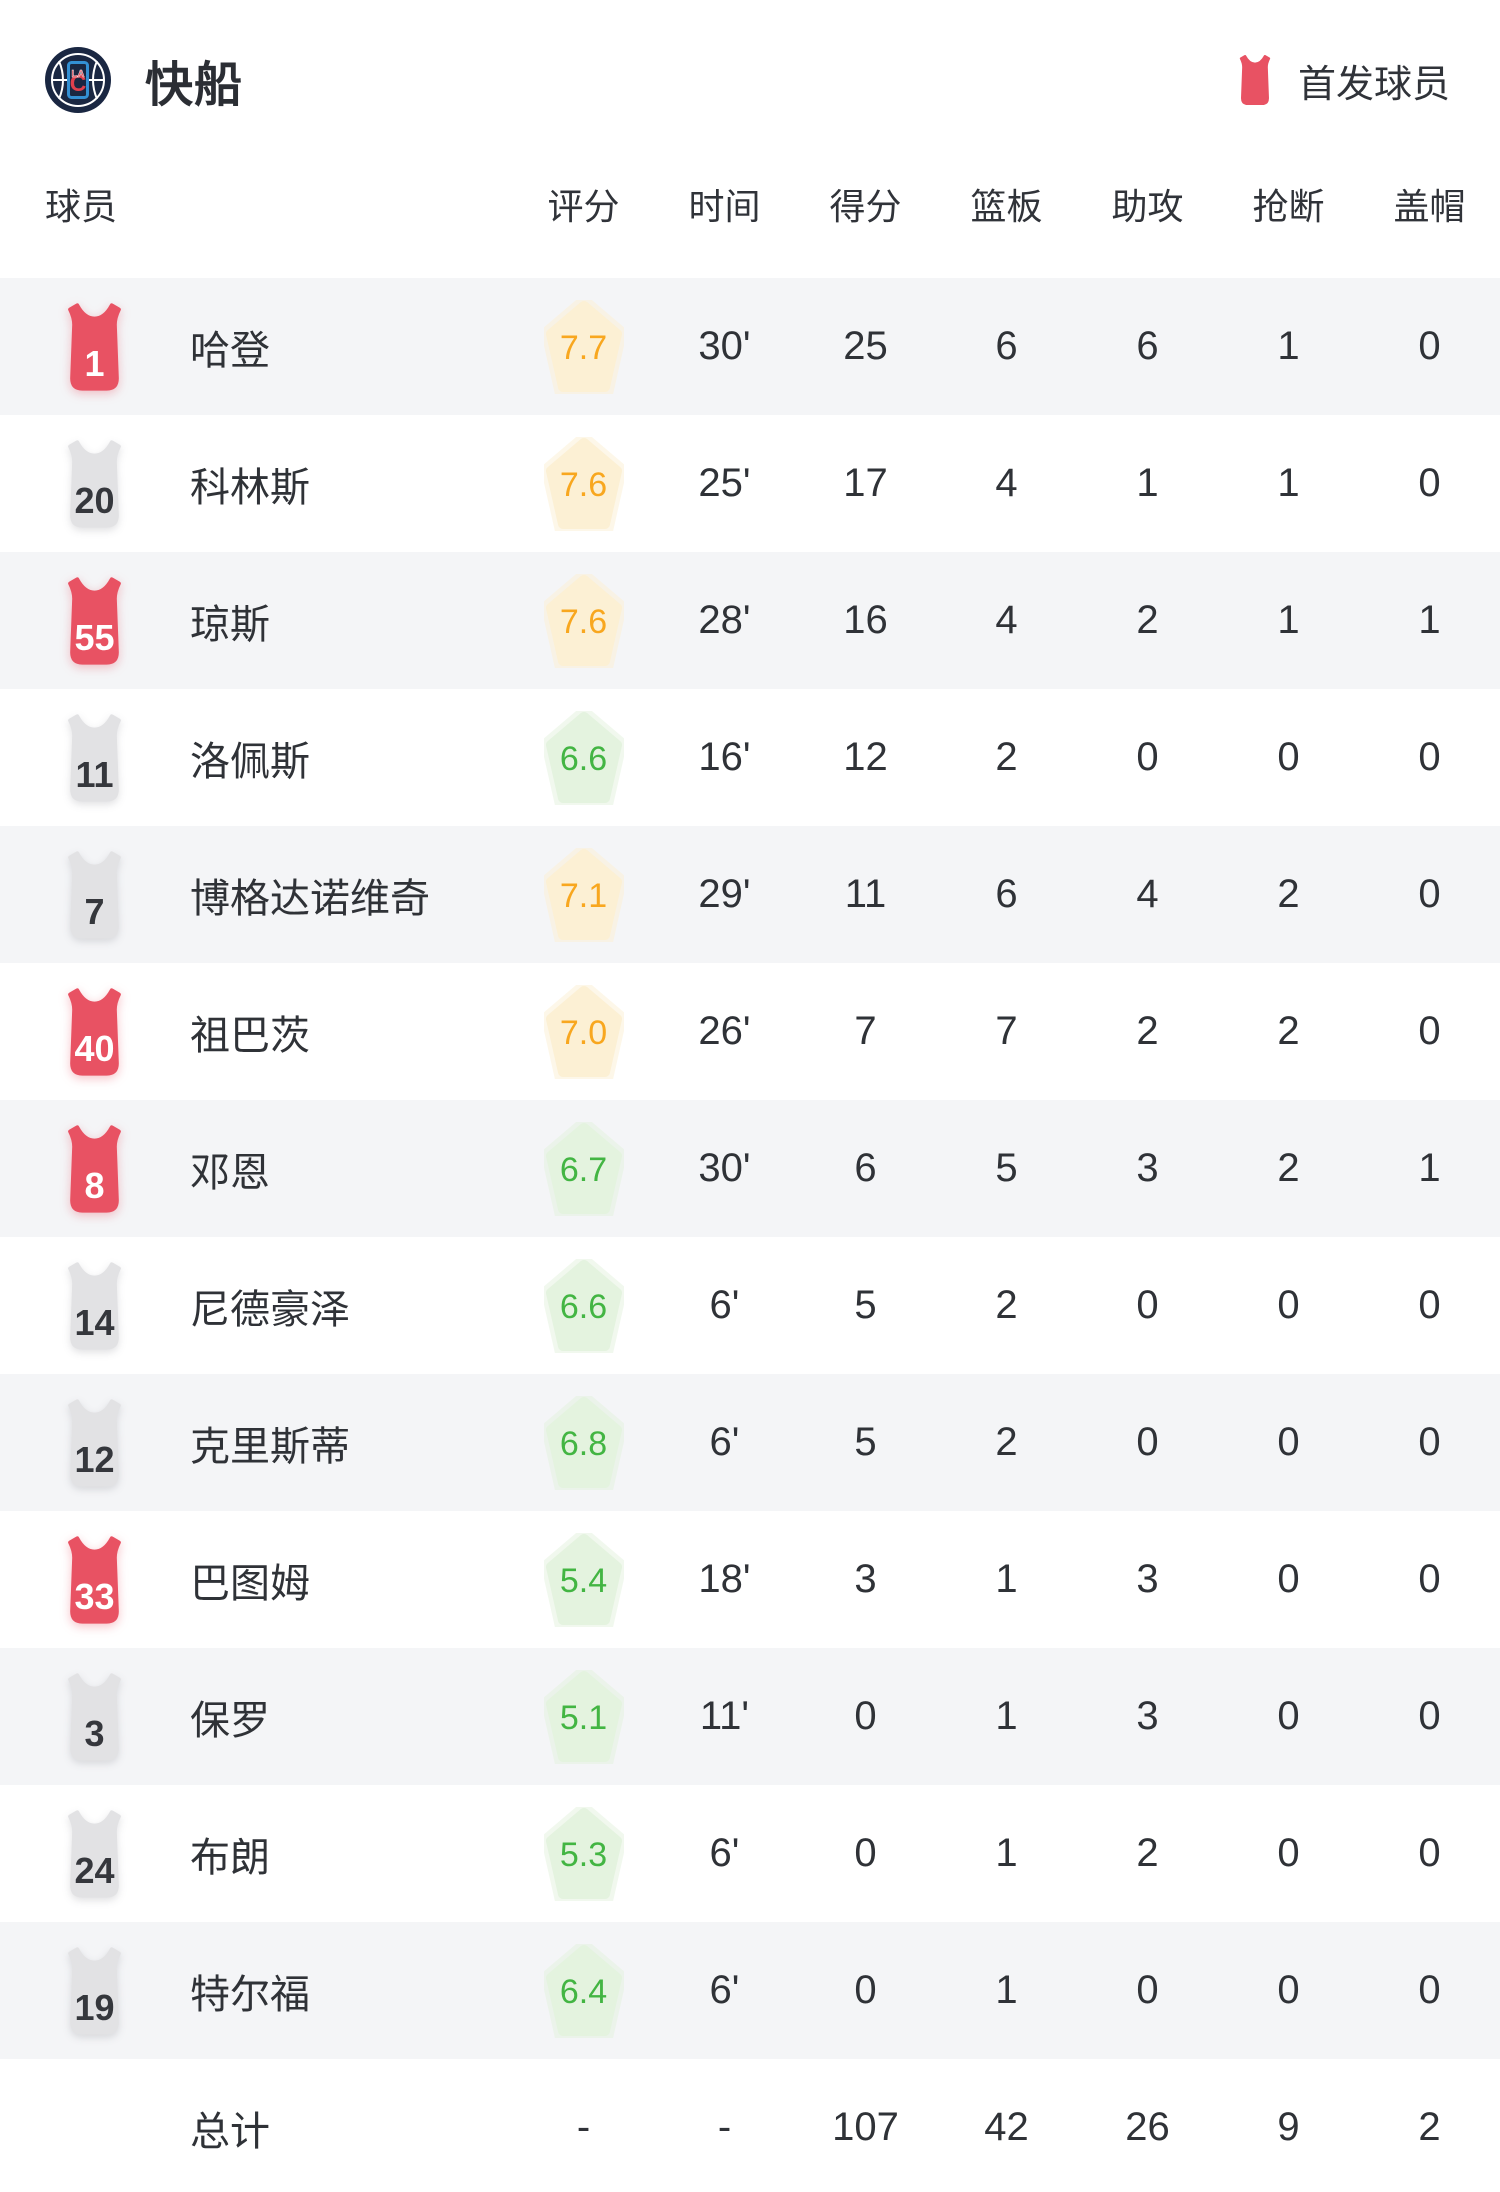 The image size is (1500, 2192). What do you see at coordinates (583, 346) in the screenshot?
I see `rating-badge: 7.7` at bounding box center [583, 346].